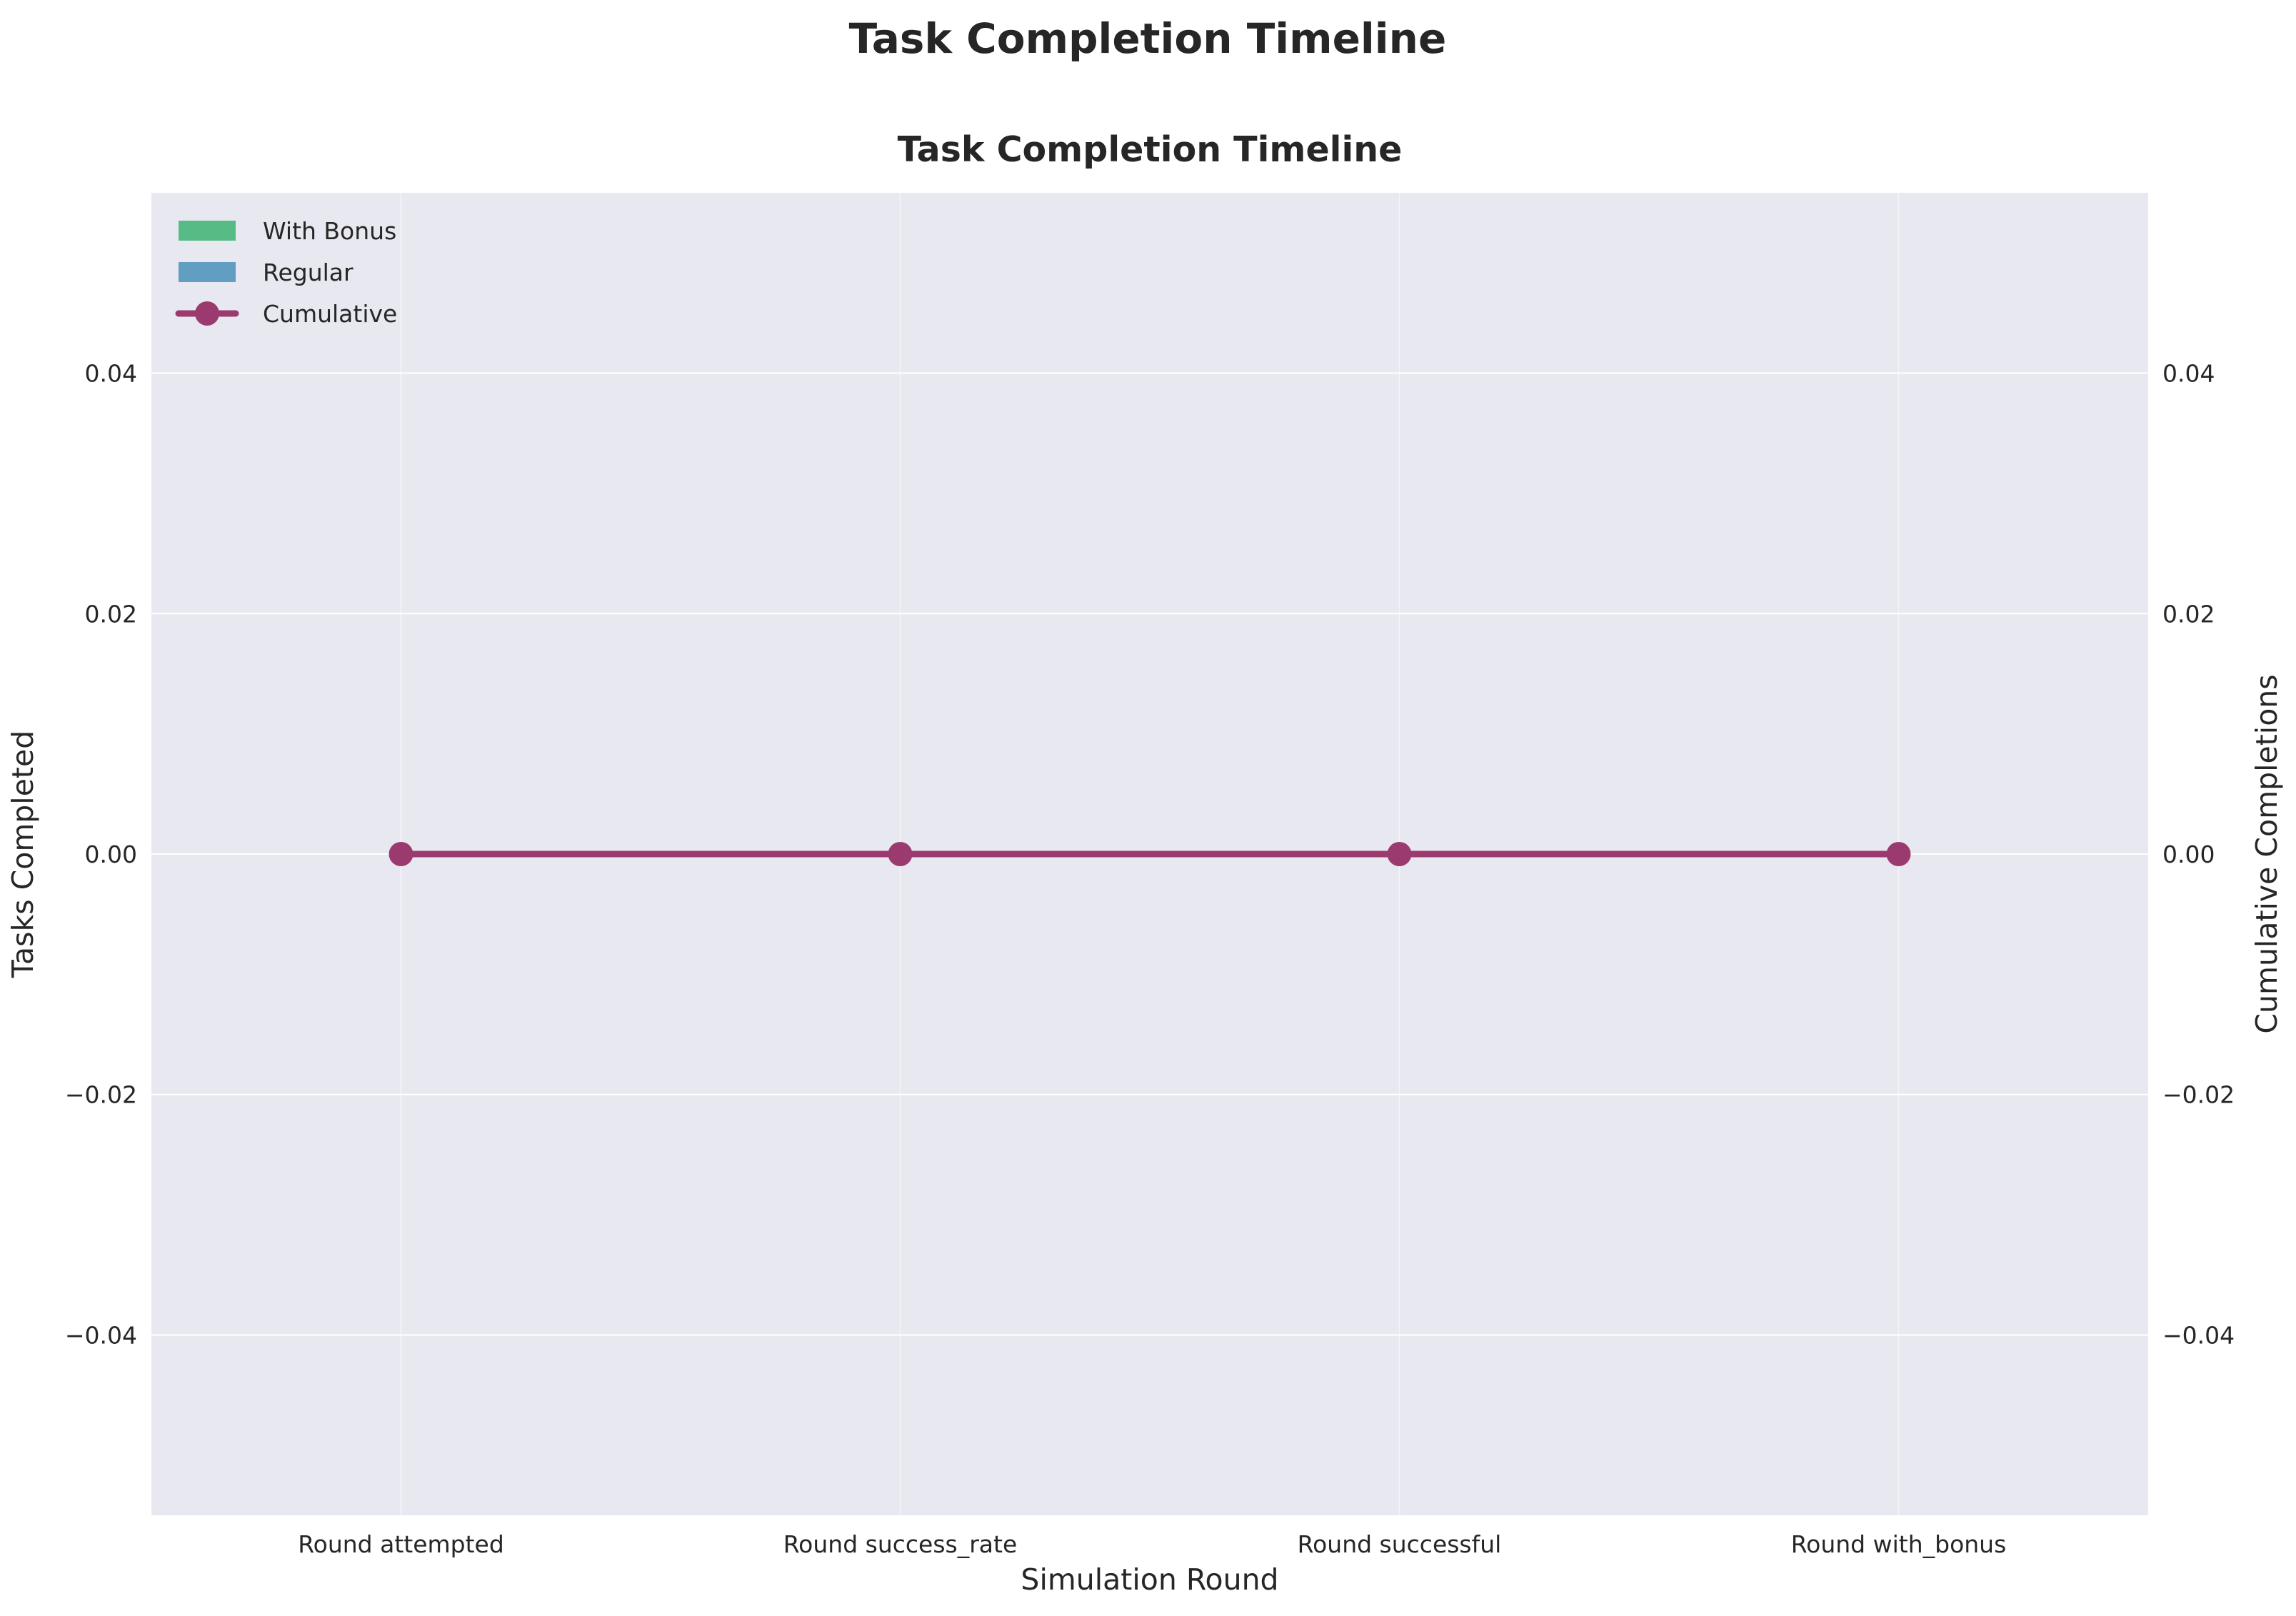 This screenshot has height=1616, width=2296. What do you see at coordinates (1399, 854) in the screenshot?
I see `point-cumulative-round-successful` at bounding box center [1399, 854].